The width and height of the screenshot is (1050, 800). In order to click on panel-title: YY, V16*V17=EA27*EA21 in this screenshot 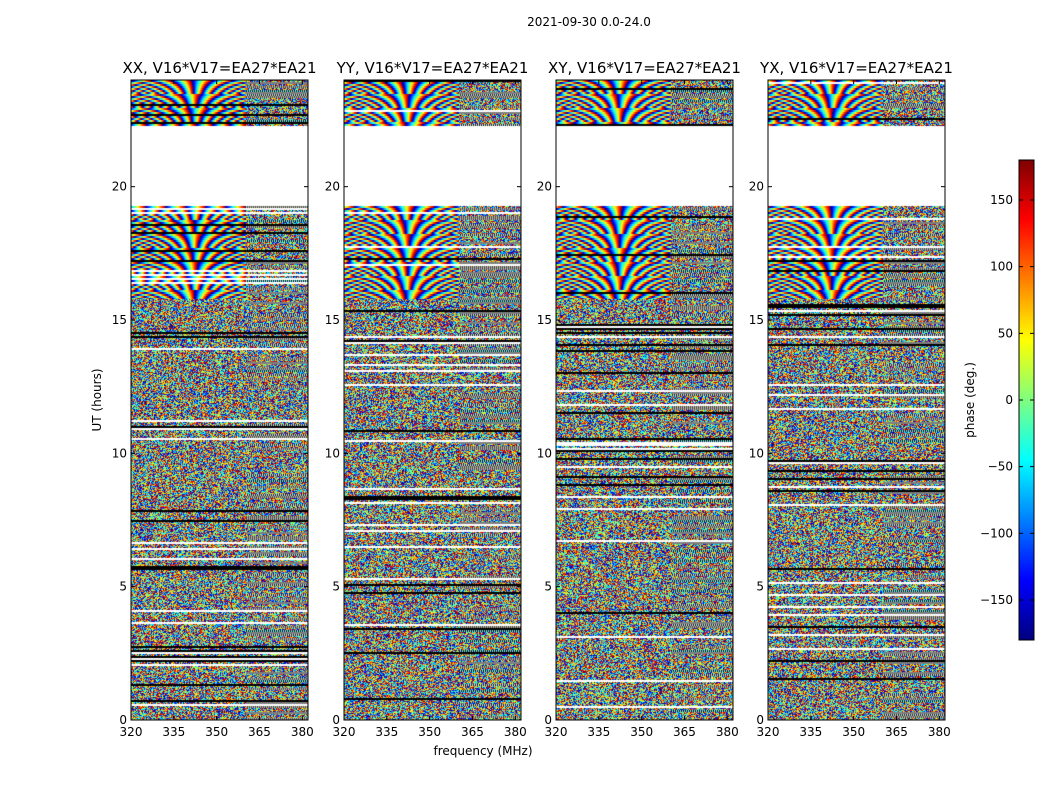, I will do `click(432, 68)`.